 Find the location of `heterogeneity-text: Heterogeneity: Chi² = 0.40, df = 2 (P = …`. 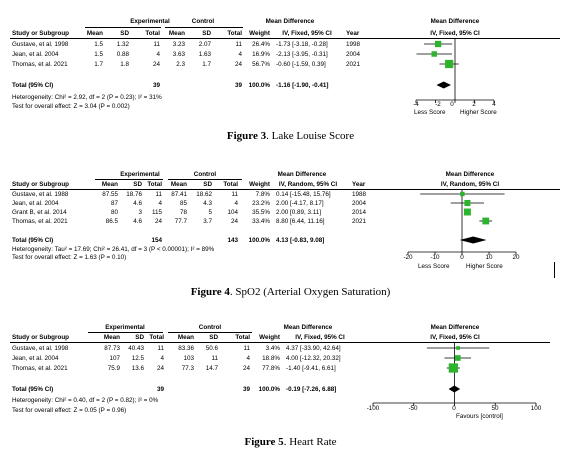

heterogeneity-text: Heterogeneity: Chi² = 0.40, df = 2 (P = … is located at coordinates (85, 400).